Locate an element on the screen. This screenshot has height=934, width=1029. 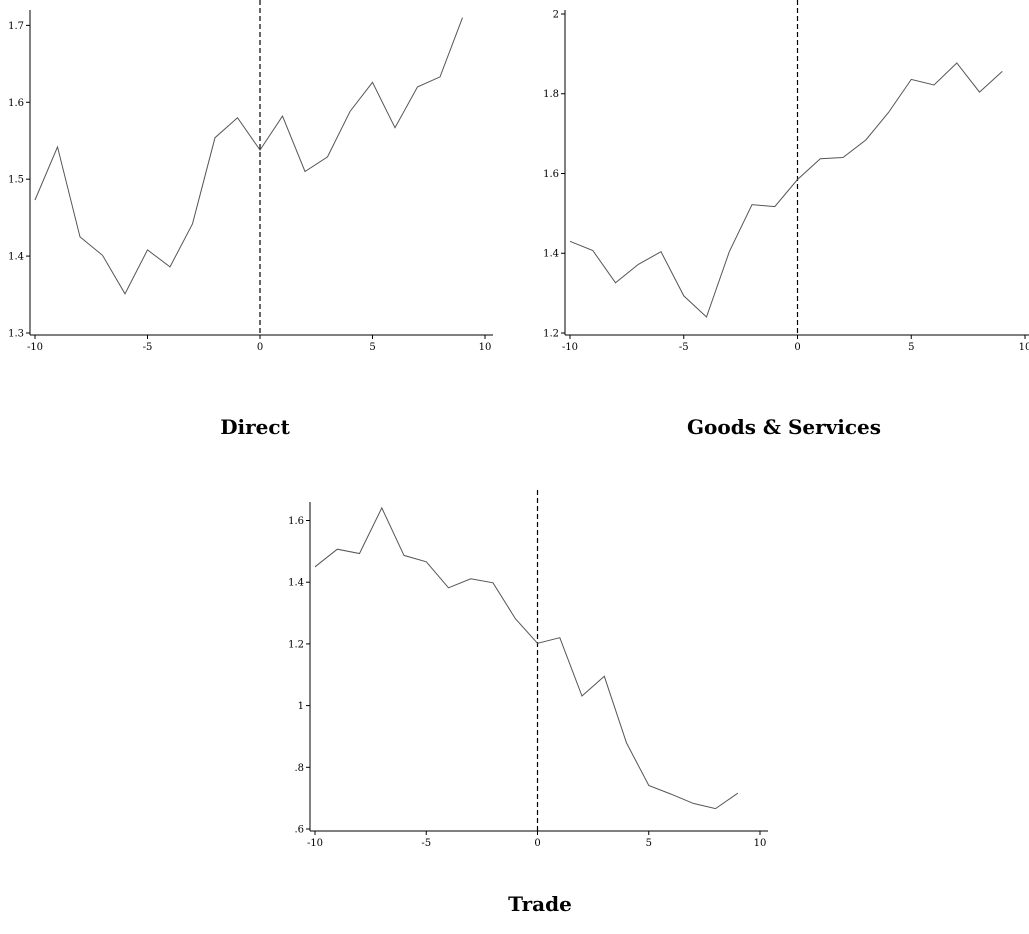
series-line-direct is located at coordinates (248, 156).